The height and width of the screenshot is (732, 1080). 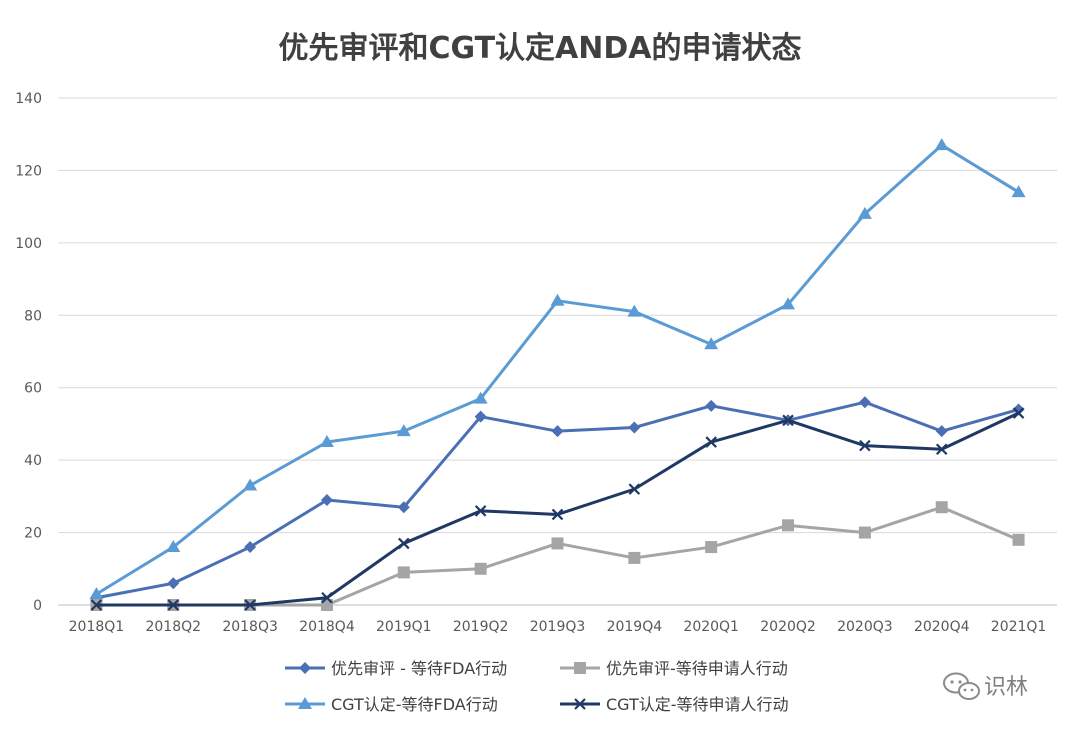 I want to click on y-axis-ticks: 0 20 40 60 80 100 120 140, so click(x=28, y=352).